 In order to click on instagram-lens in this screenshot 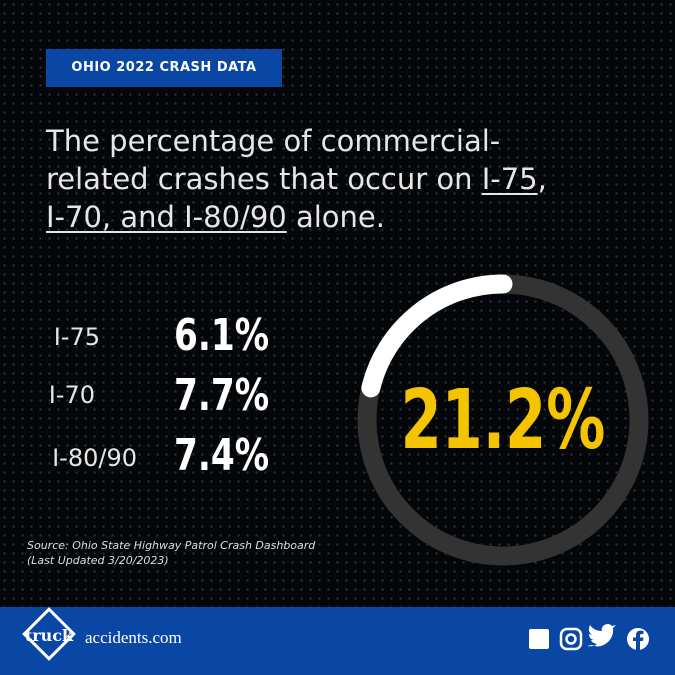, I will do `click(571, 639)`.